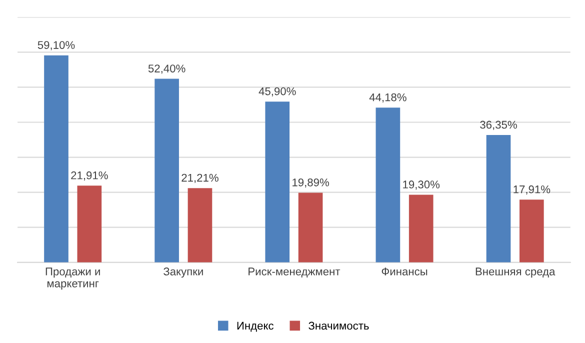 This screenshot has width=585, height=343. What do you see at coordinates (56, 45) in the screenshot?
I see `data-label: 59,10%` at bounding box center [56, 45].